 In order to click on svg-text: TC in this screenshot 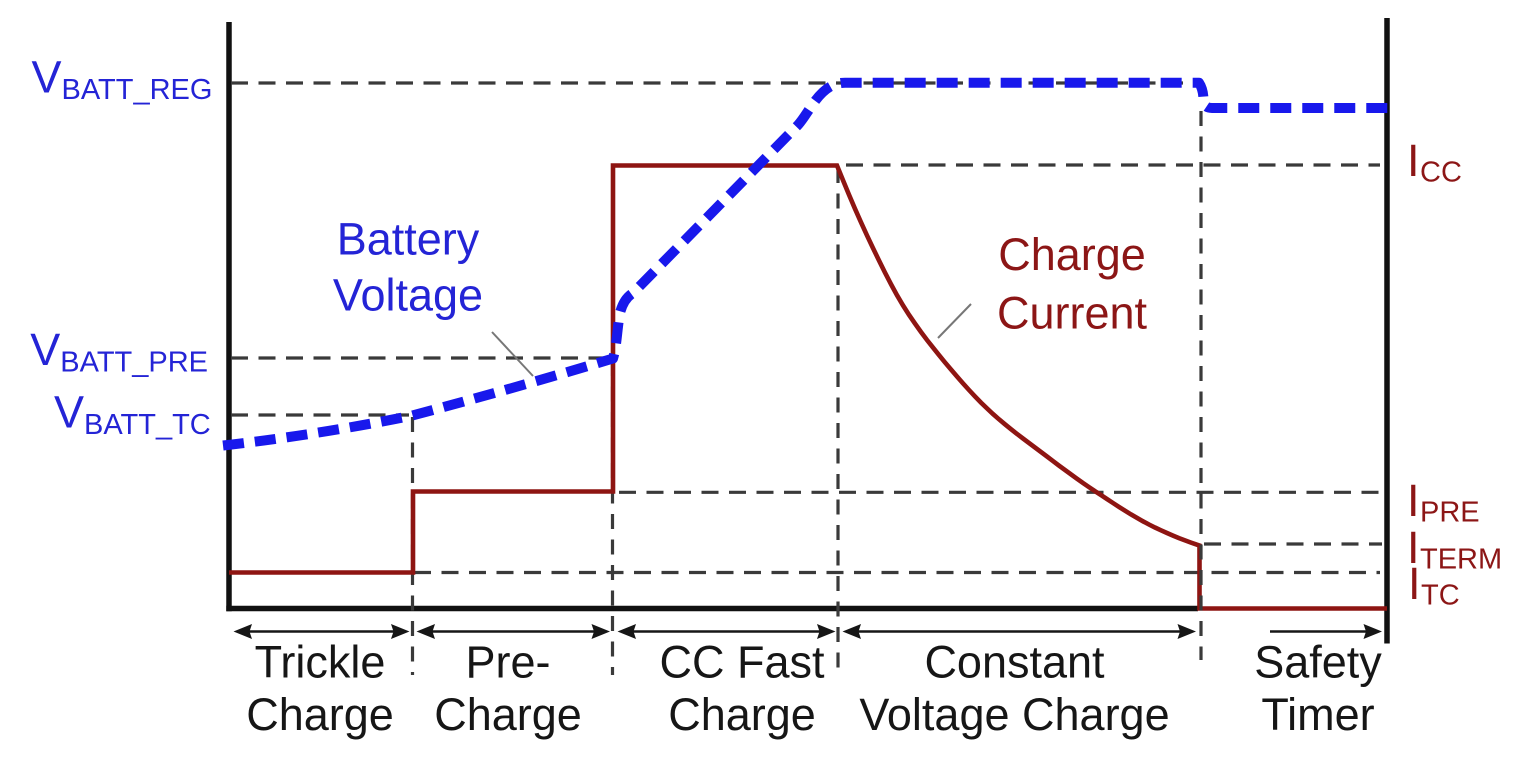, I will do `click(1440, 596)`.